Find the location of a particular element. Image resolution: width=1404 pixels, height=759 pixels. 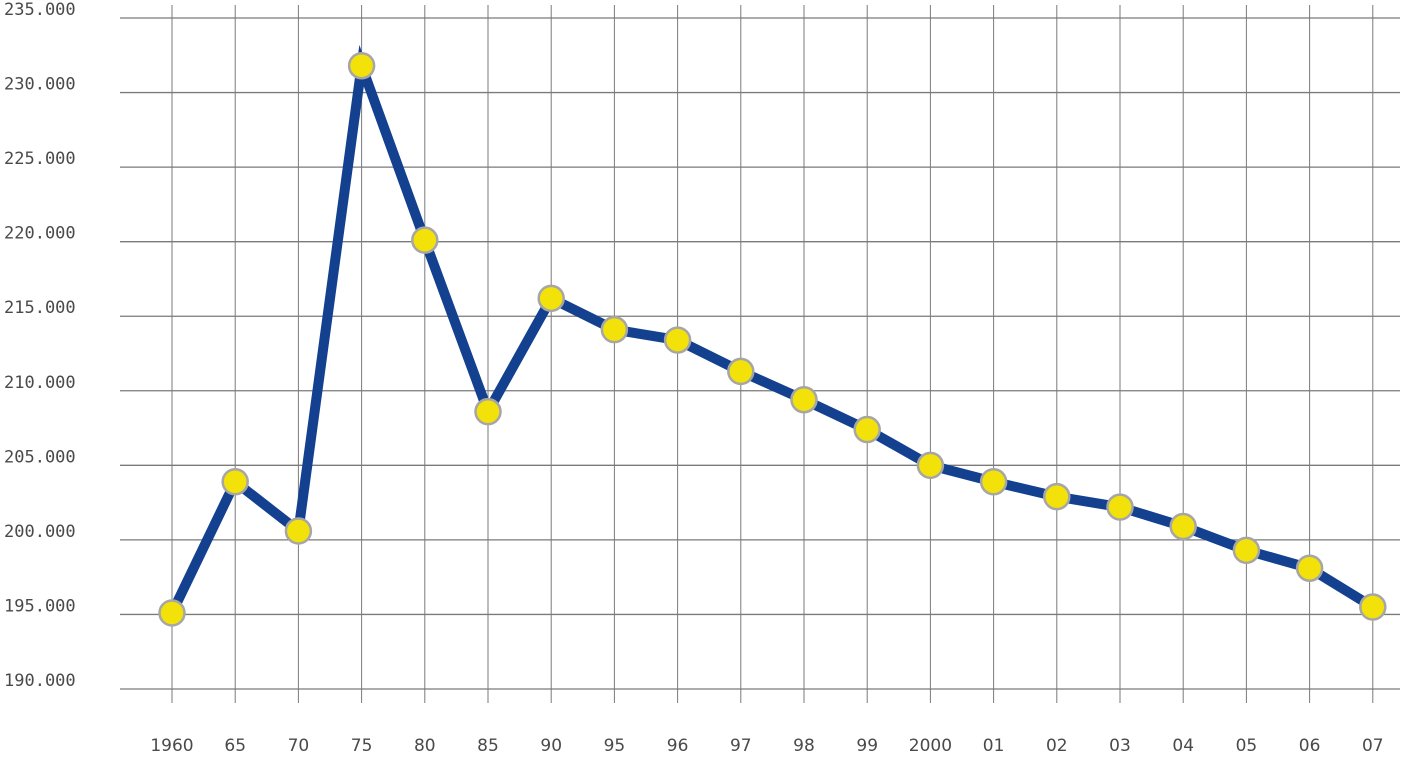

x-tick-label: 96 is located at coordinates (678, 746).